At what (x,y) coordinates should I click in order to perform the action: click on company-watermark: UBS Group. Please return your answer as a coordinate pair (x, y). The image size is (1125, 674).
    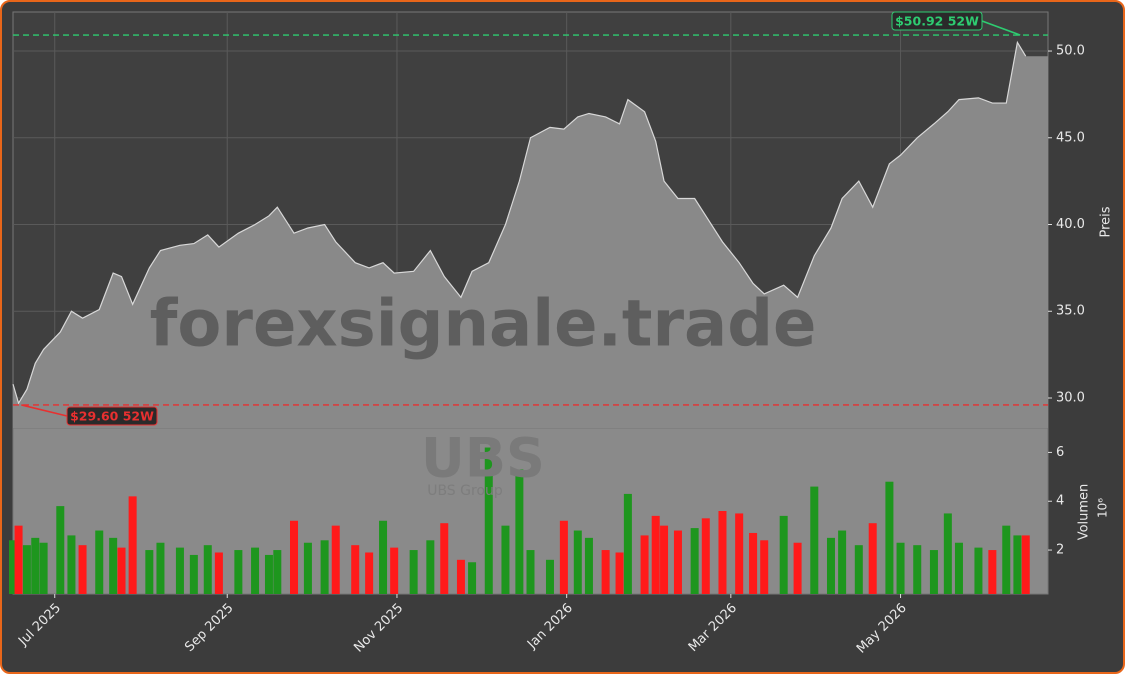
    Looking at the image, I should click on (465, 491).